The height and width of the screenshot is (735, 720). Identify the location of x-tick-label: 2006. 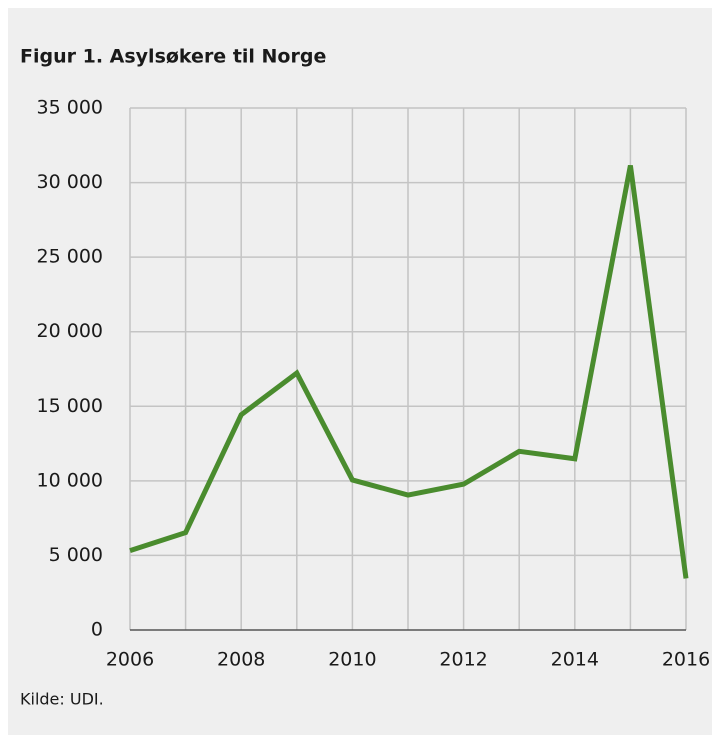
(130, 660).